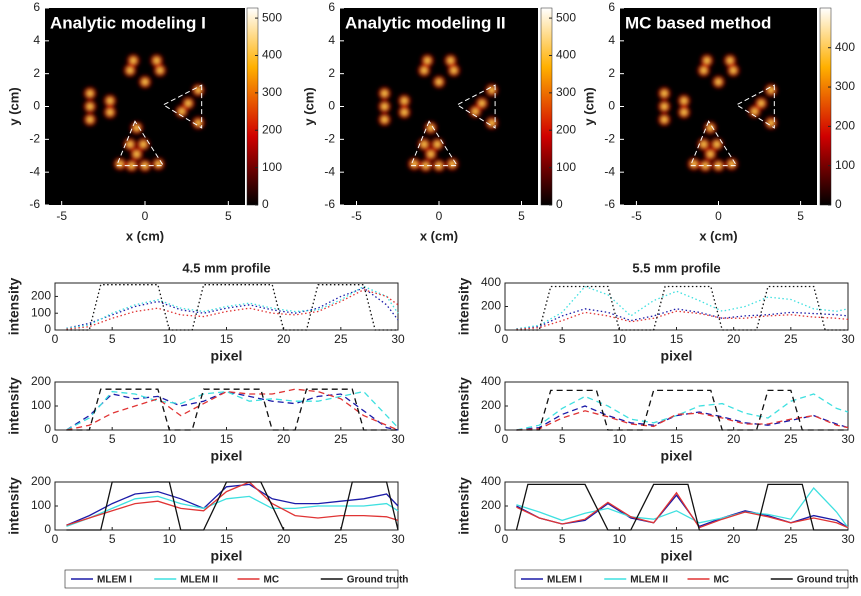 This screenshot has height=596, width=861. What do you see at coordinates (272, 167) in the screenshot?
I see `colorbar-tick-label: 100` at bounding box center [272, 167].